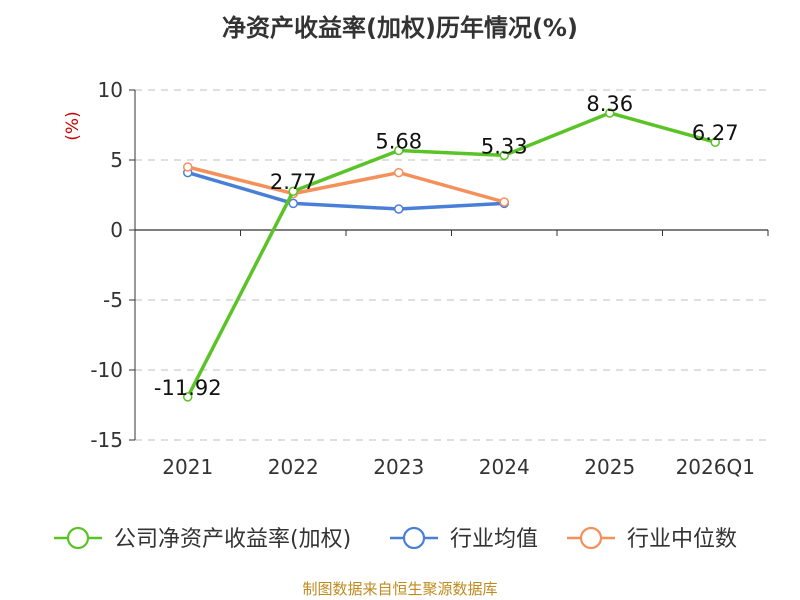  What do you see at coordinates (504, 146) in the screenshot?
I see `data-label: 5.33` at bounding box center [504, 146].